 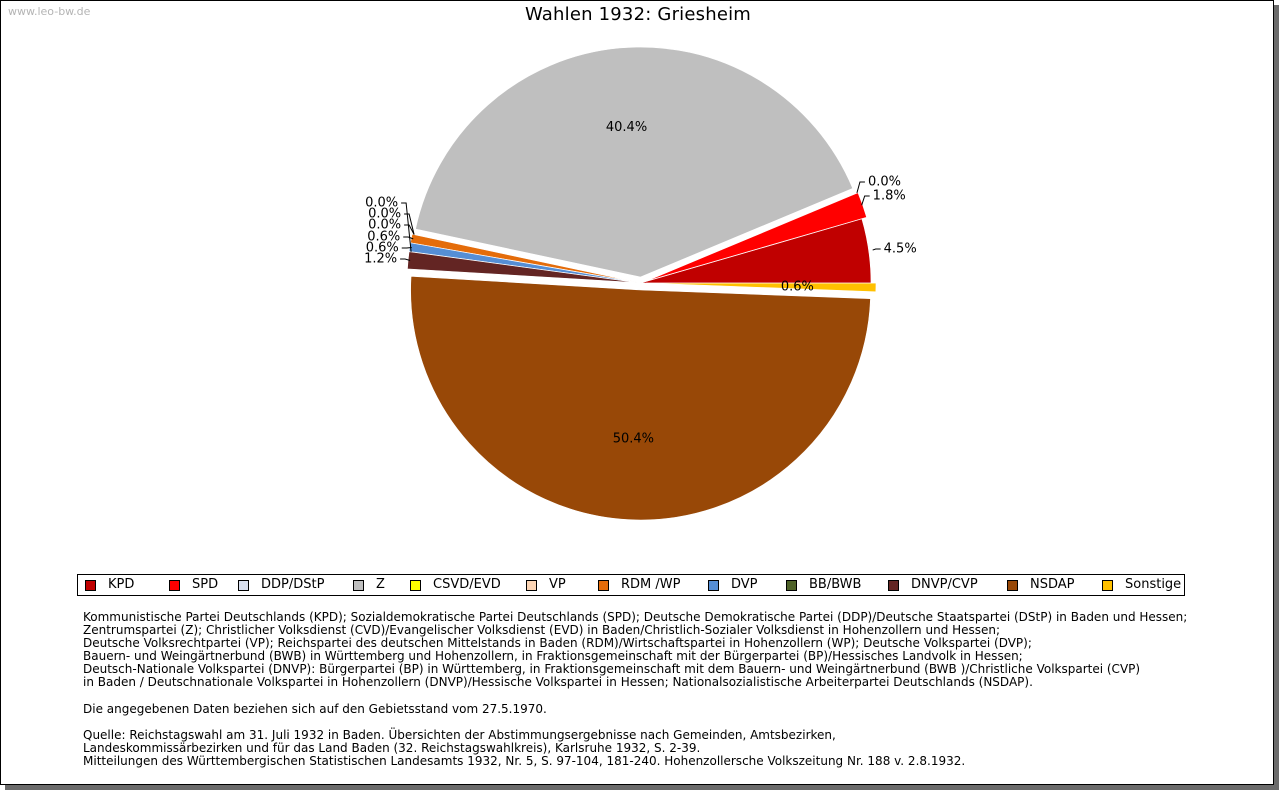 I want to click on leader-line-bb-bwb, so click(x=406, y=227).